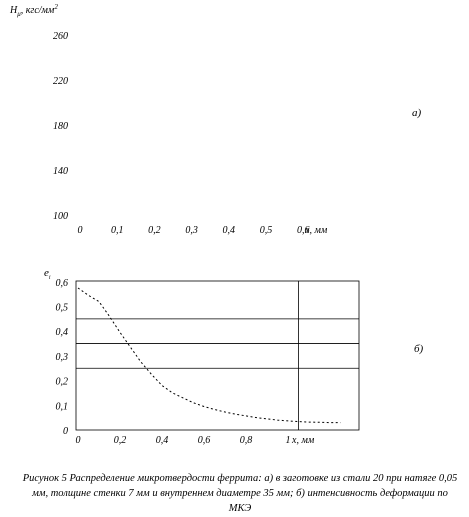 The image size is (469, 517). What do you see at coordinates (117, 230) in the screenshot?
I see `chart-a-x-tick-label-1: 0,1` at bounding box center [117, 230].